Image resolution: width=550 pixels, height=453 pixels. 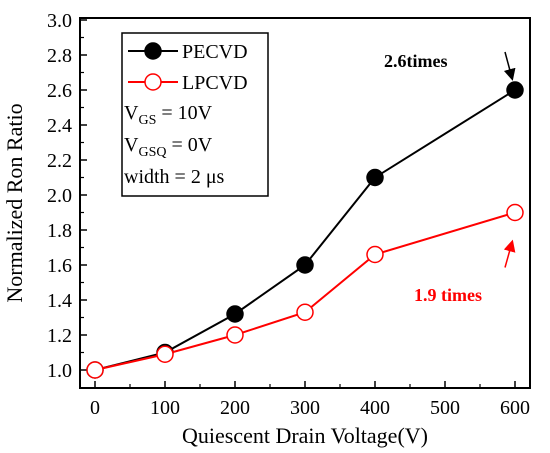 What do you see at coordinates (215, 83) in the screenshot?
I see `legend-label-lpcvd: LPCVD` at bounding box center [215, 83].